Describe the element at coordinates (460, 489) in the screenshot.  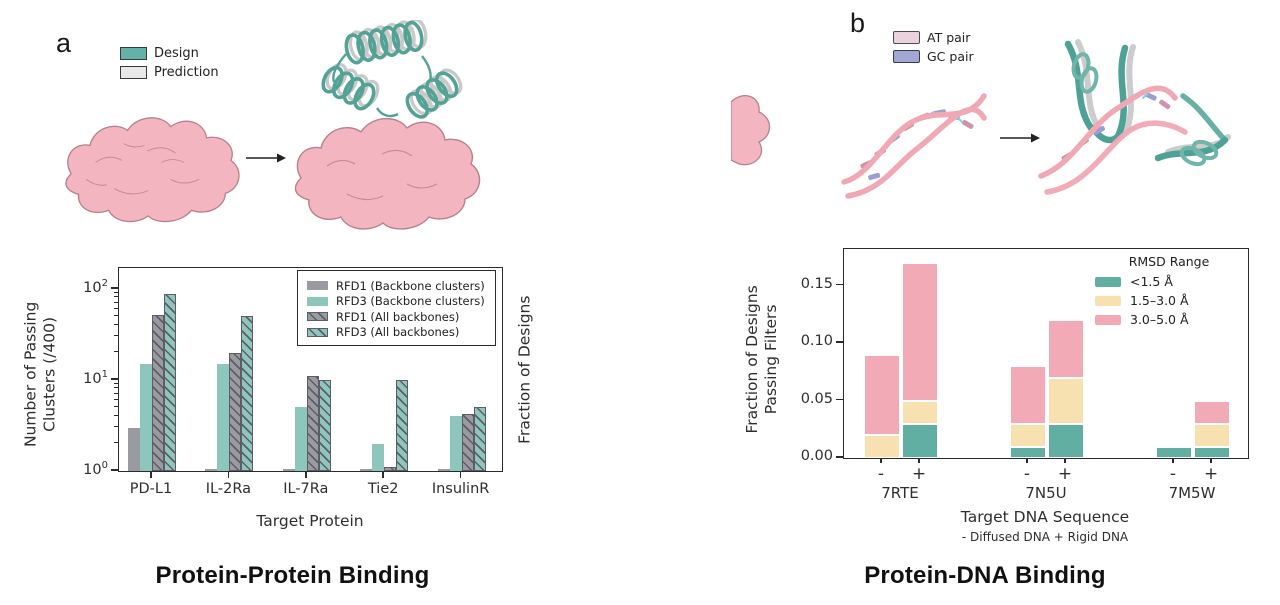
I see `x-tick-label-InsulinR: InsulinR` at that location.